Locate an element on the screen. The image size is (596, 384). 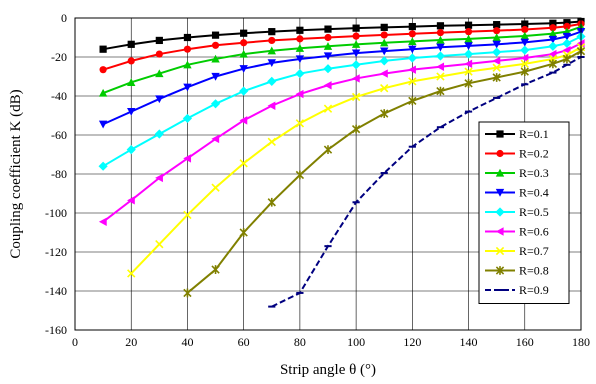
legend-label: R=0.9 is located at coordinates (534, 290).